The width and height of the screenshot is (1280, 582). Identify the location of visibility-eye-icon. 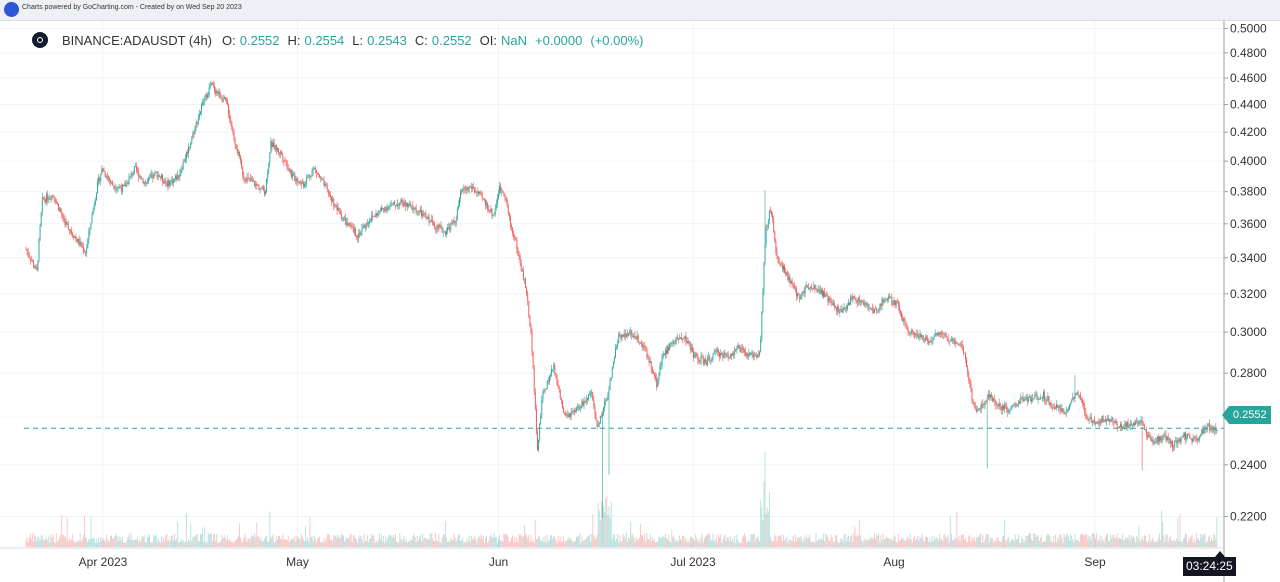
(40, 40).